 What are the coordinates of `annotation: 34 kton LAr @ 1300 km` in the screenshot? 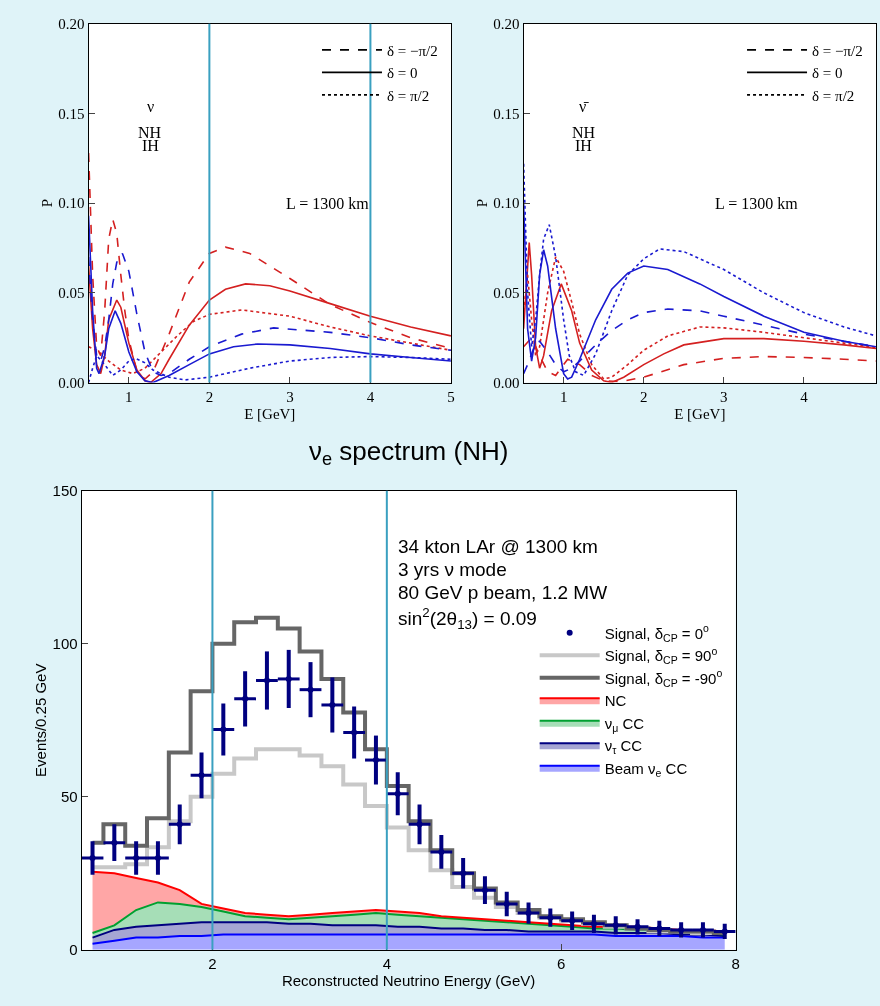 It's located at (498, 546).